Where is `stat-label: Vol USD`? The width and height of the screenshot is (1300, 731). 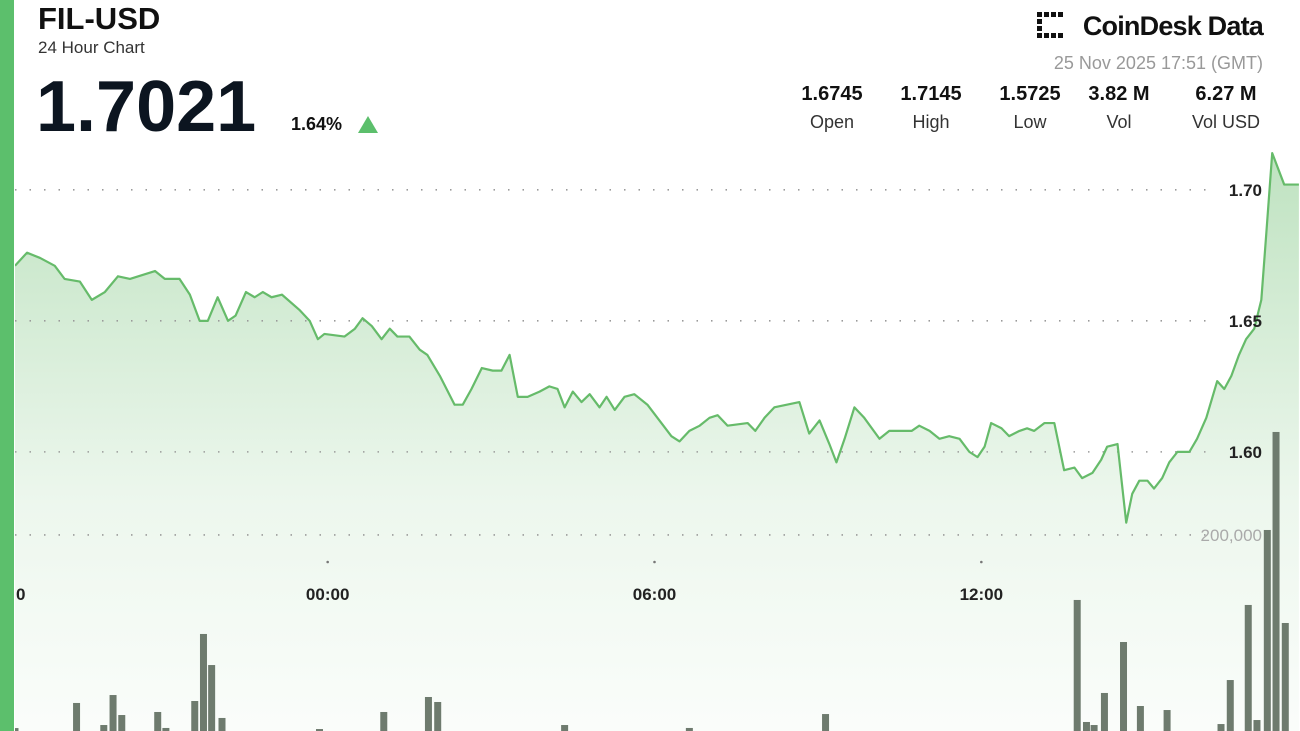 stat-label: Vol USD is located at coordinates (1226, 122).